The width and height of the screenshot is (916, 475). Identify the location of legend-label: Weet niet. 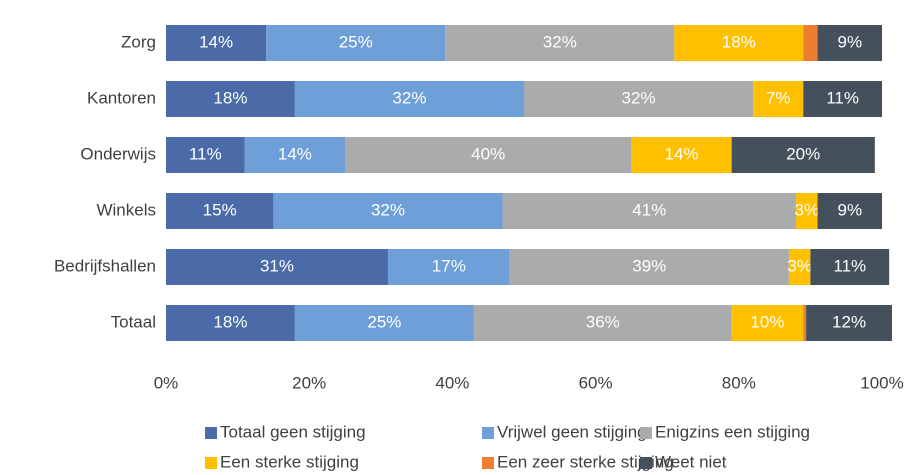
(691, 461).